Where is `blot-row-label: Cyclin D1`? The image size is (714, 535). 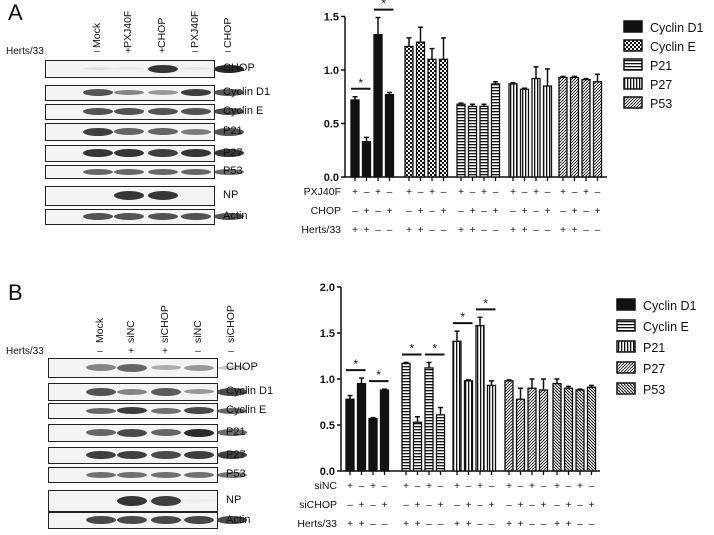 blot-row-label: Cyclin D1 is located at coordinates (250, 391).